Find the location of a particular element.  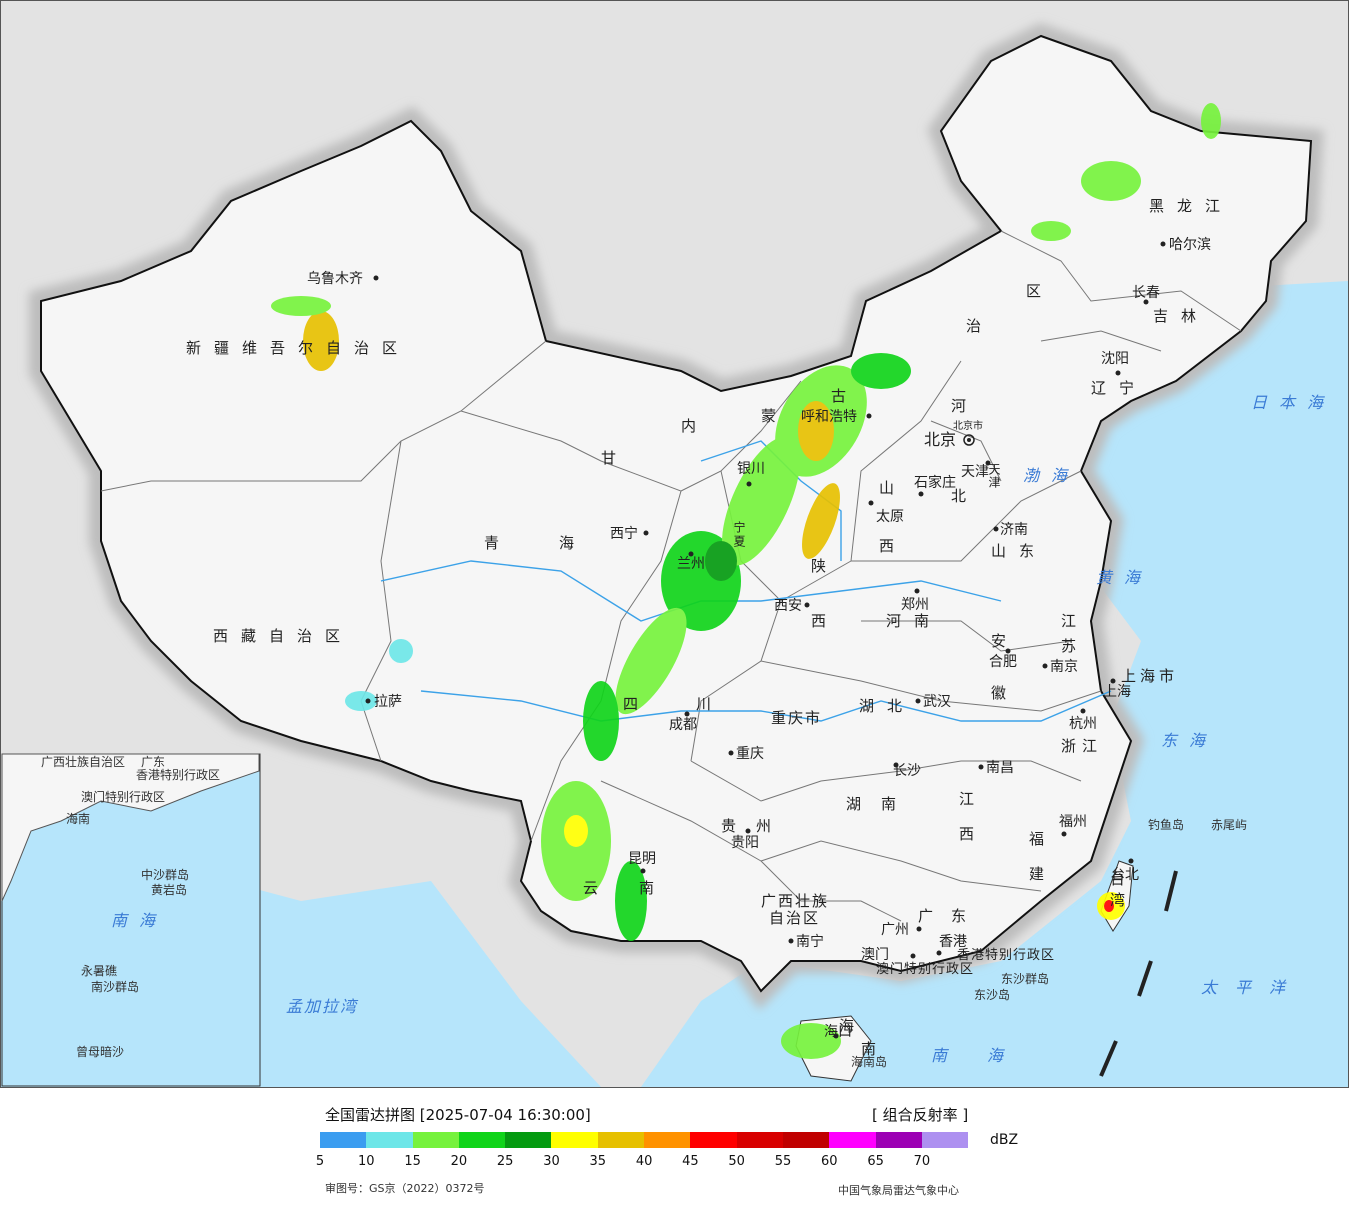

city-label: 福州 is located at coordinates (1073, 822).